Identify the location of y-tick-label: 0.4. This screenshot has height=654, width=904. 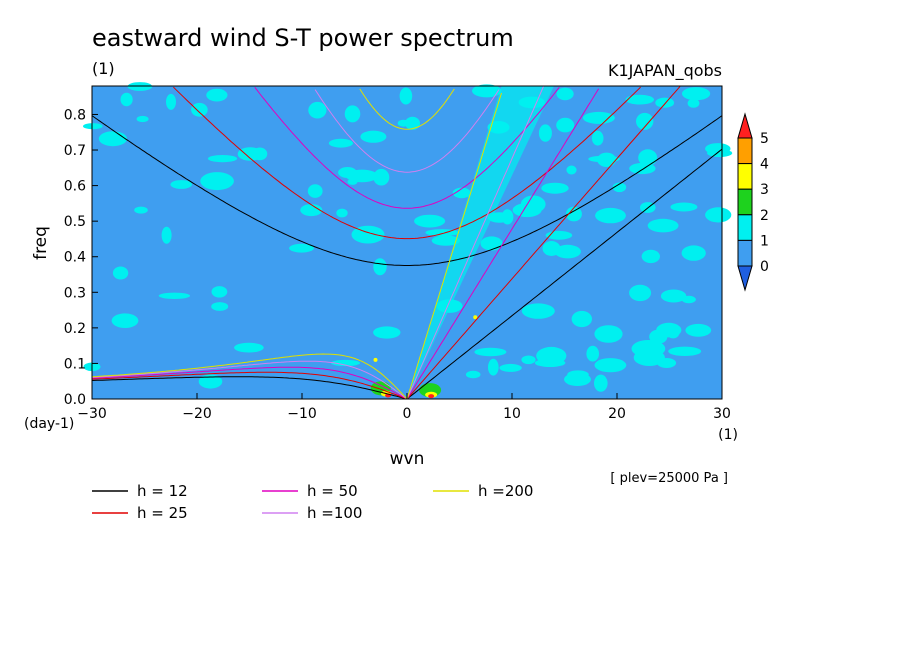
(75, 258).